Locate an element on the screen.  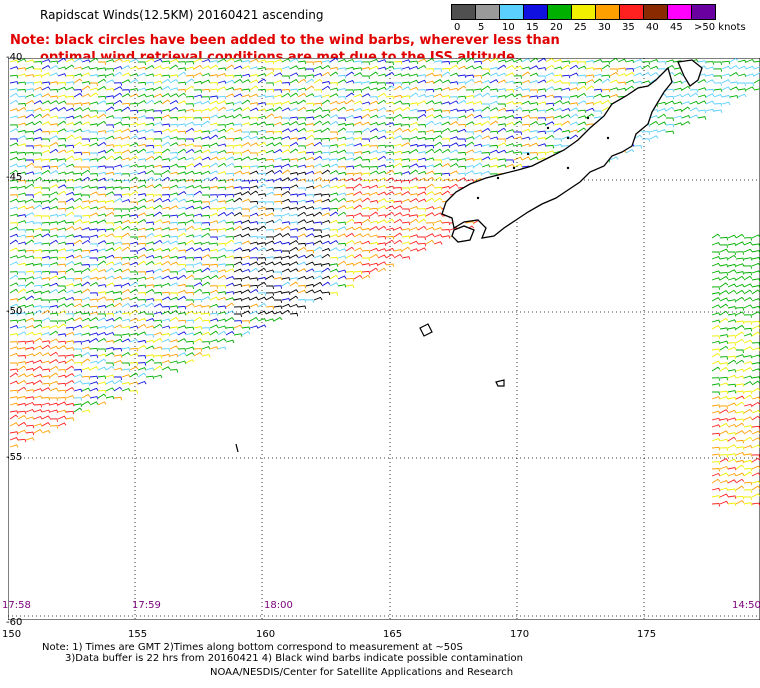
lon-label-165: 165 is located at coordinates (393, 634).